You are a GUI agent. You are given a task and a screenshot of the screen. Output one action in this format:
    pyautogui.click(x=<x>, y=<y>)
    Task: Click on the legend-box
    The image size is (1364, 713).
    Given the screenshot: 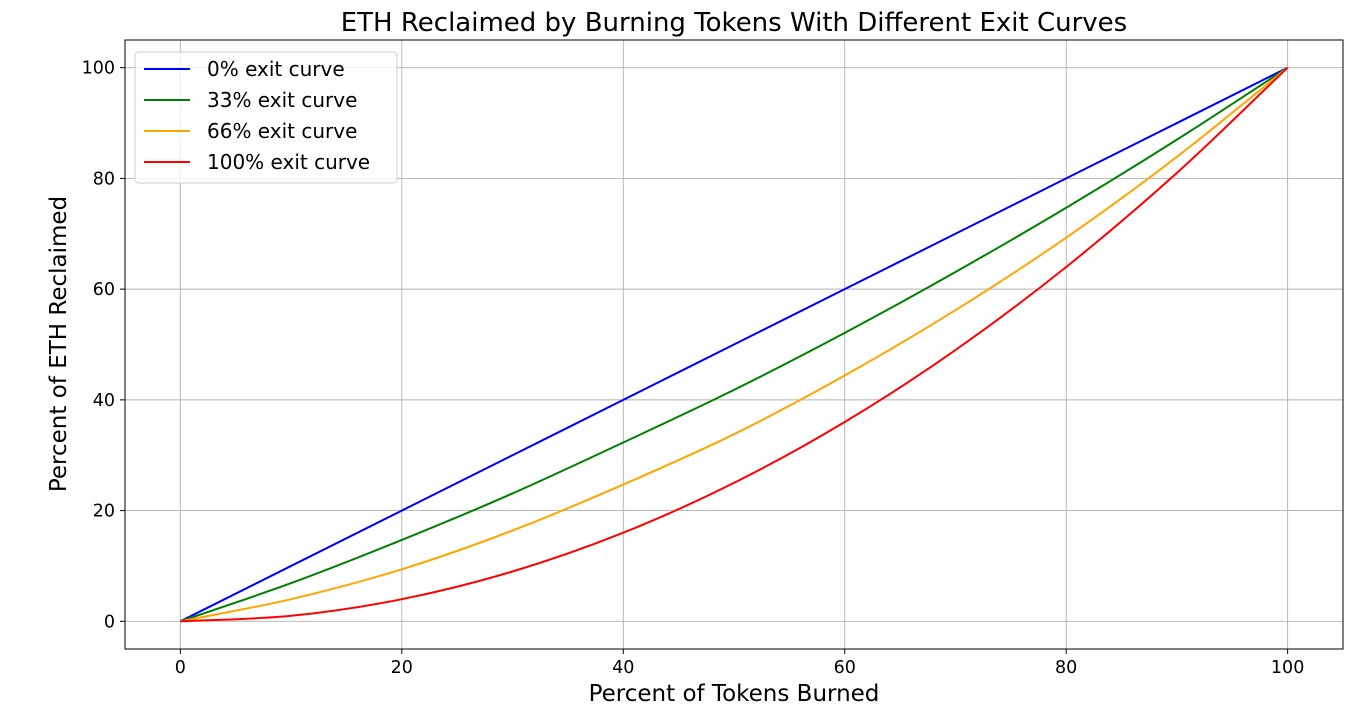 What is the action you would take?
    pyautogui.click(x=266, y=117)
    